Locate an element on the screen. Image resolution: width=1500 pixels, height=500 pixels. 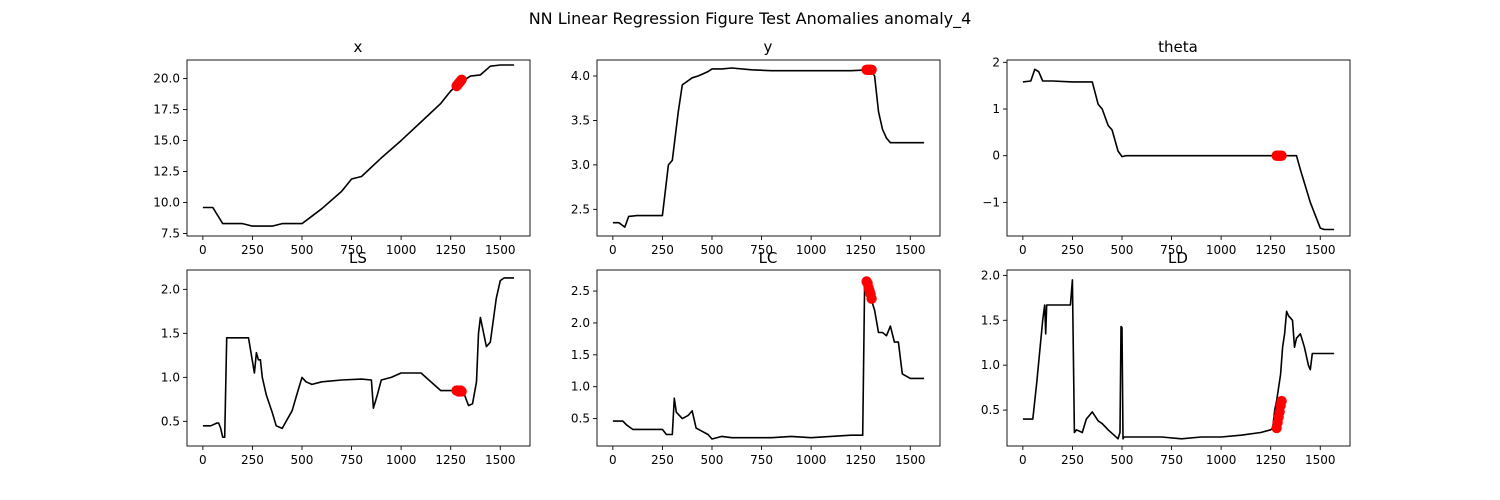
y-tick-label: 1 is located at coordinates (996, 109).